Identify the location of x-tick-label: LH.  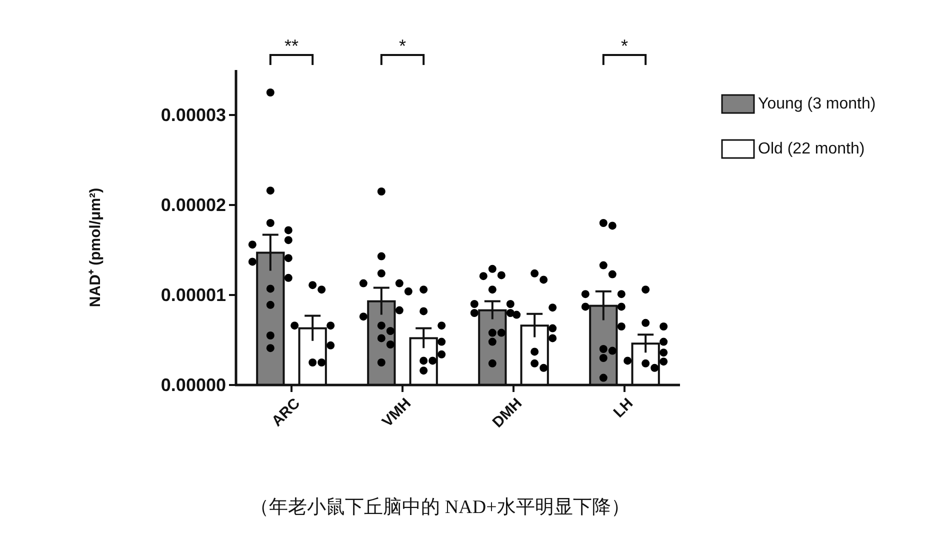
(623, 408).